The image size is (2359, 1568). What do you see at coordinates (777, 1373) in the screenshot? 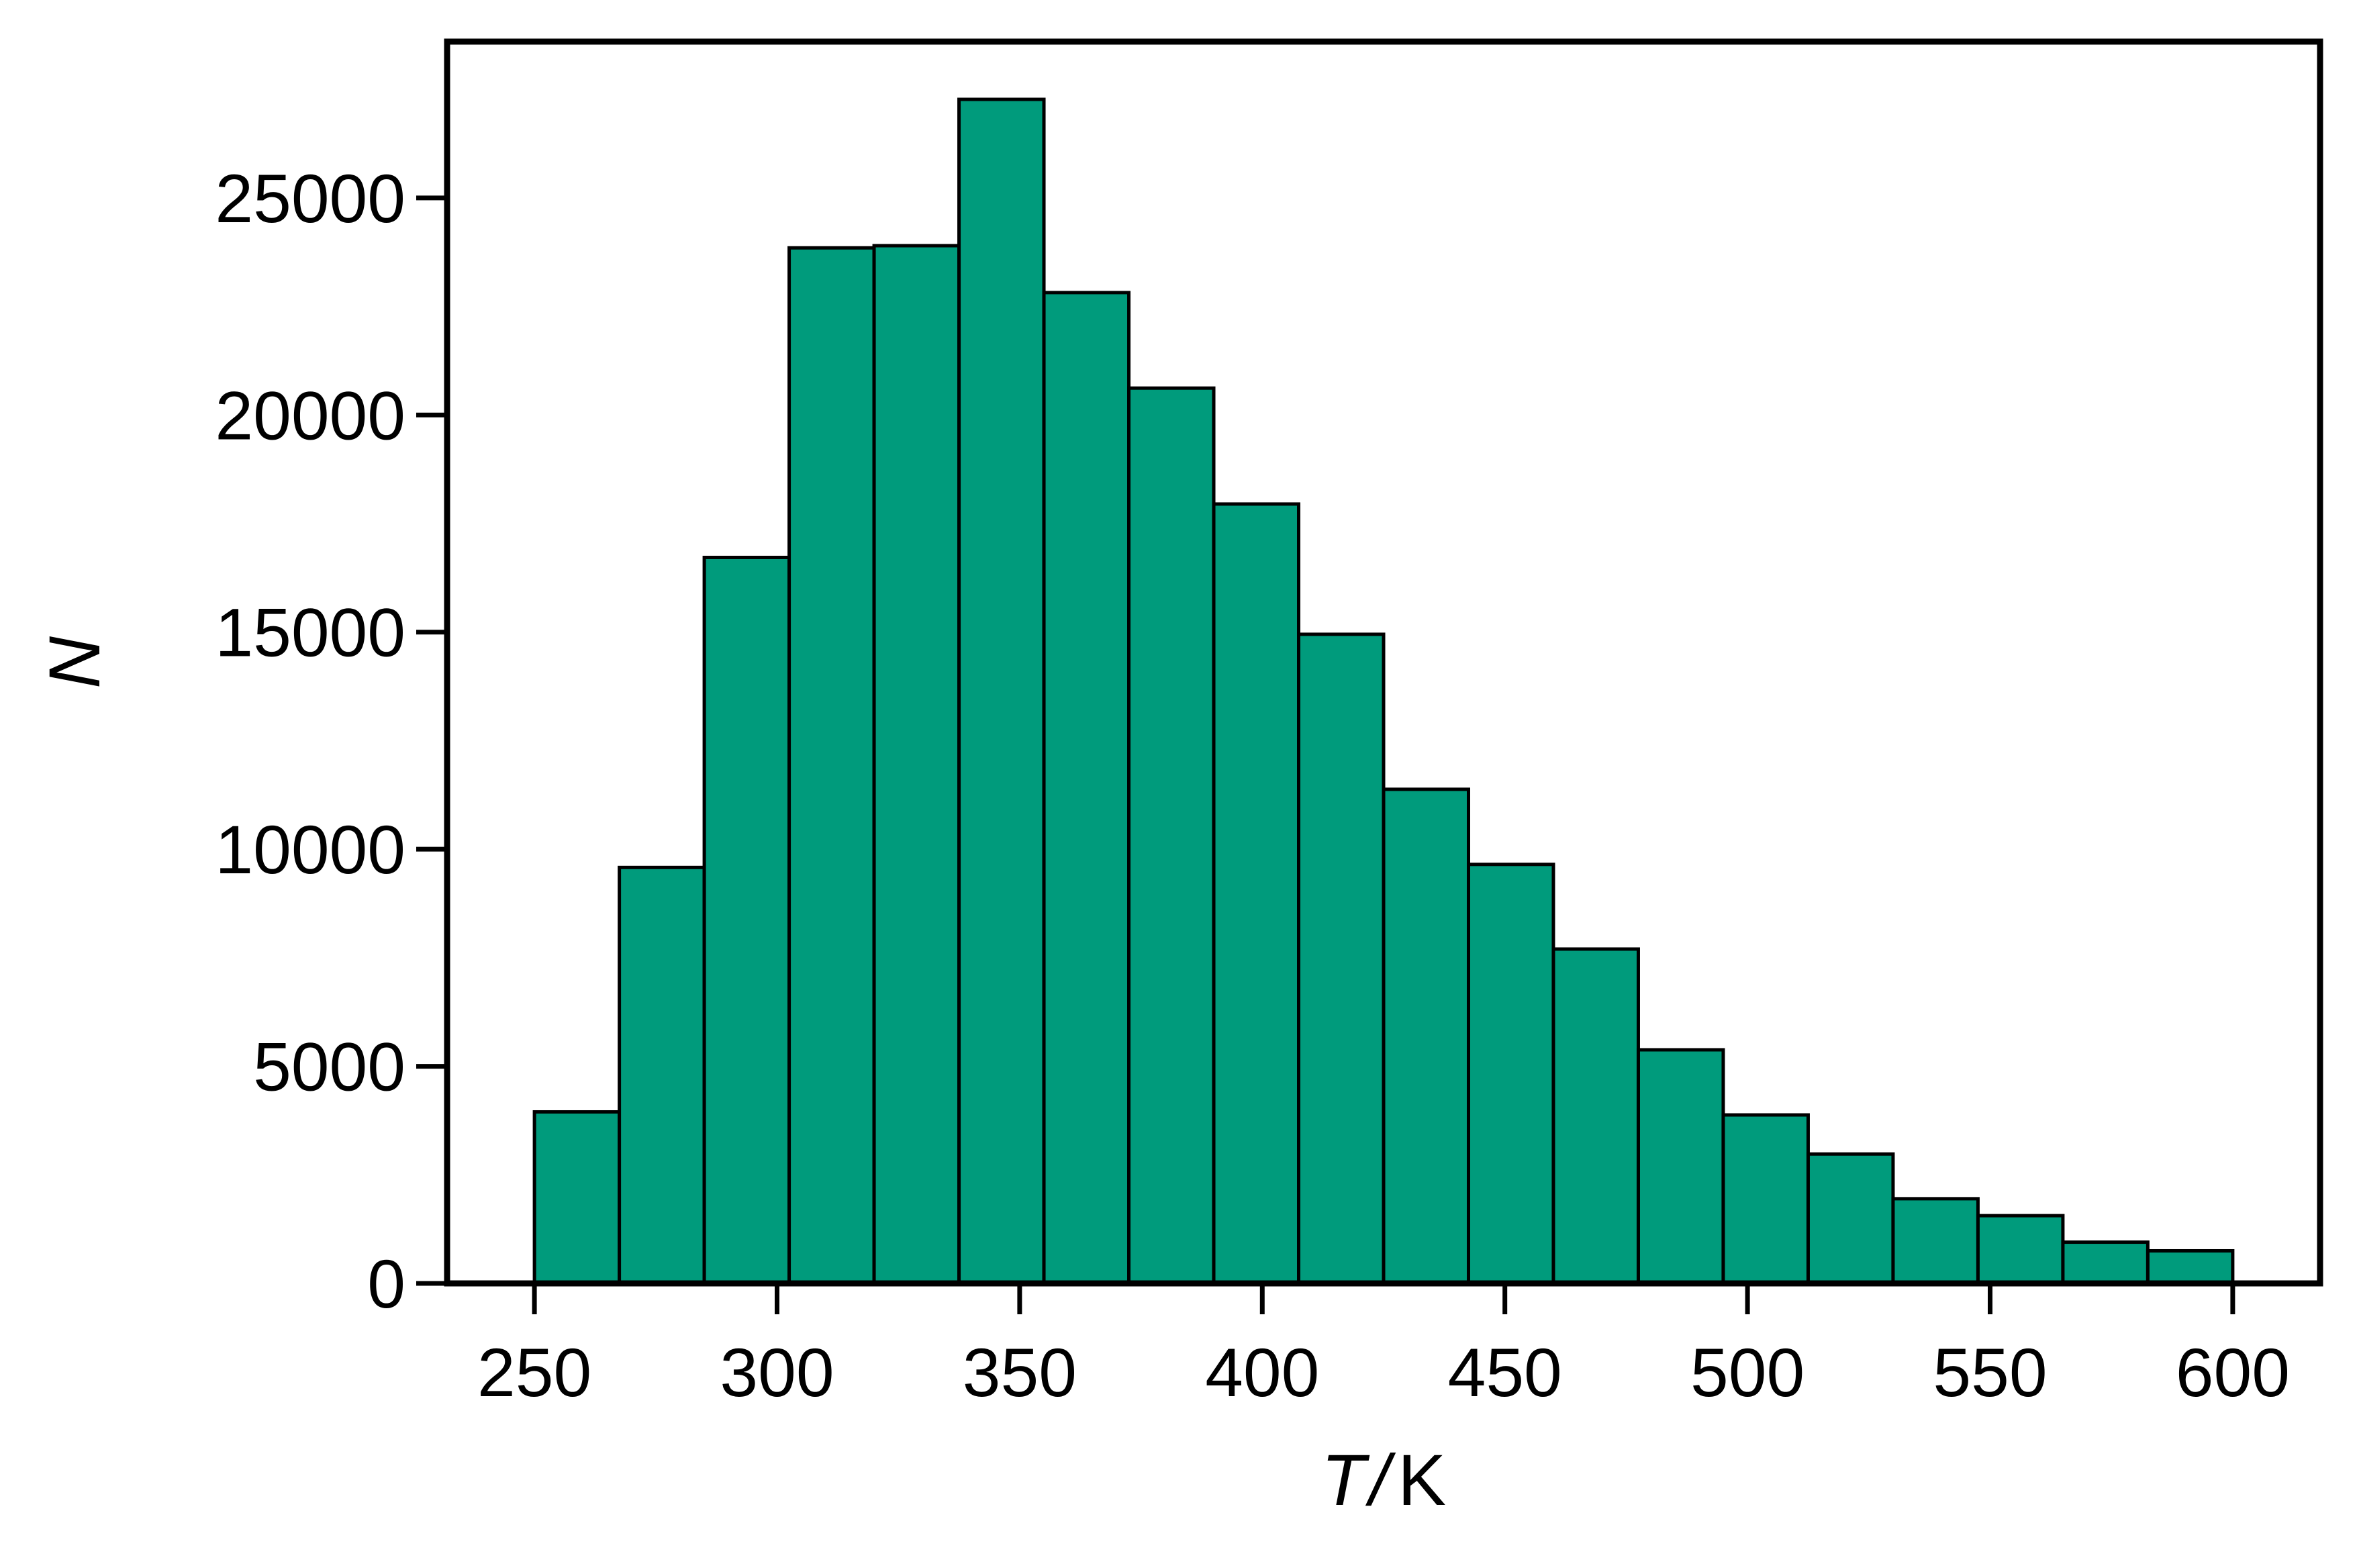
I see `x-tick-label: 300` at bounding box center [777, 1373].